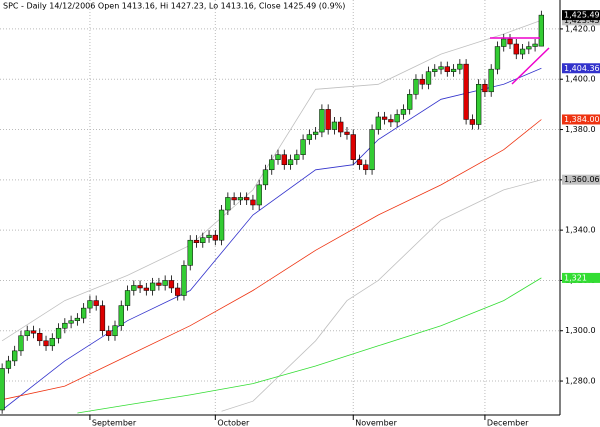 This screenshot has width=600, height=427. I want to click on value-box-label: 1,423.43, so click(582, 20).